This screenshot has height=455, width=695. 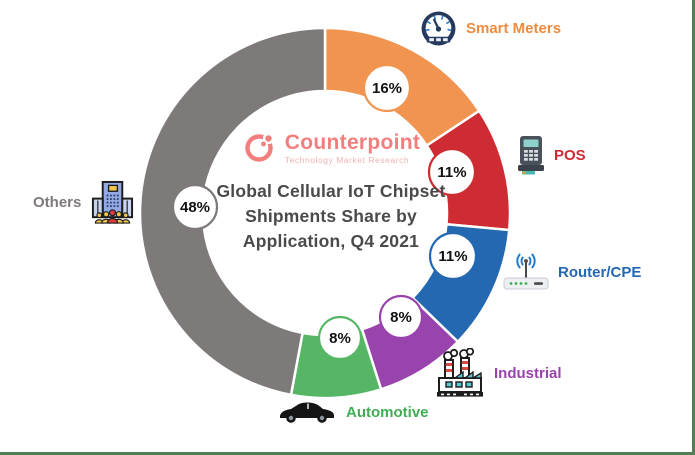 I want to click on pct-bubble-others, so click(x=195, y=207).